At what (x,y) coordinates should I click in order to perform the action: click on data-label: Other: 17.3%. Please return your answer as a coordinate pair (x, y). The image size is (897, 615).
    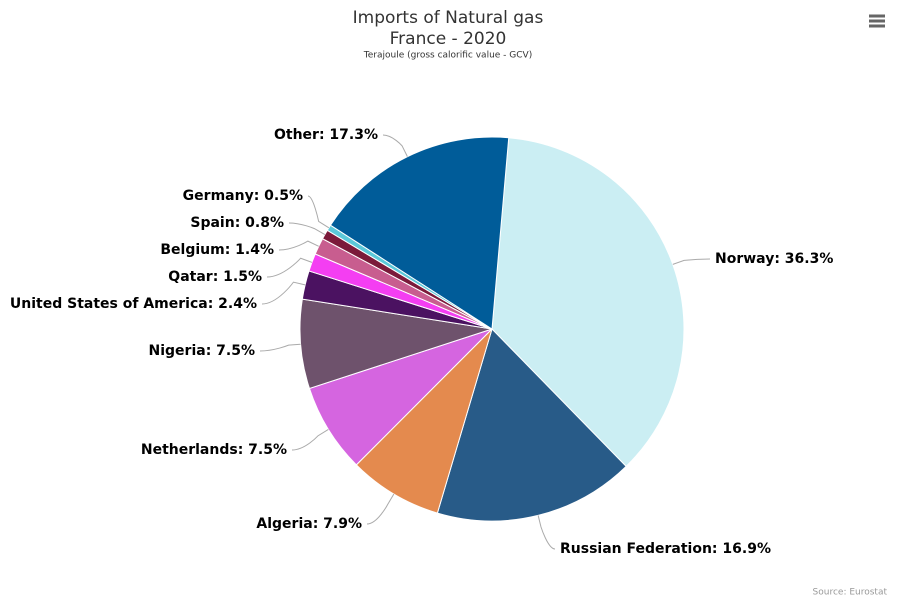
    Looking at the image, I should click on (326, 135).